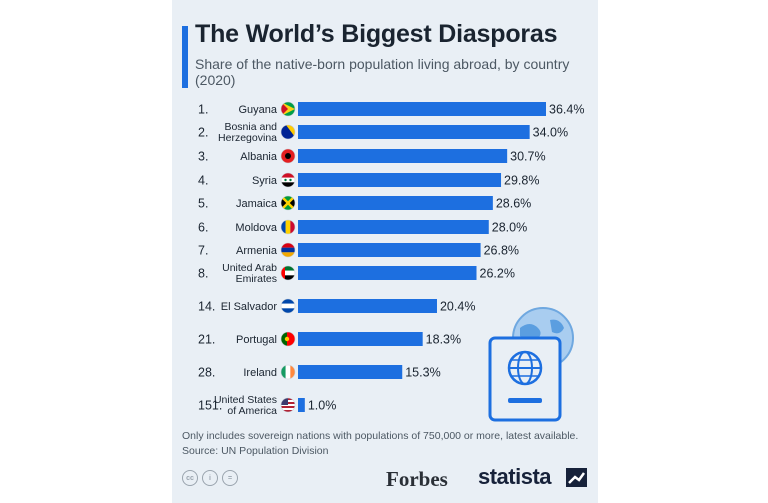  I want to click on passport-globe-illustration, so click(531, 364).